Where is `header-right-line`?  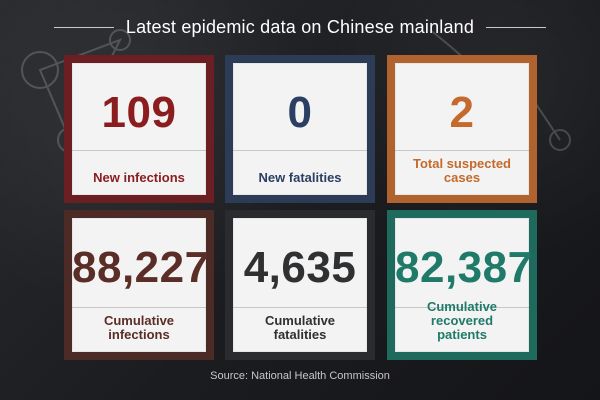 header-right-line is located at coordinates (516, 27).